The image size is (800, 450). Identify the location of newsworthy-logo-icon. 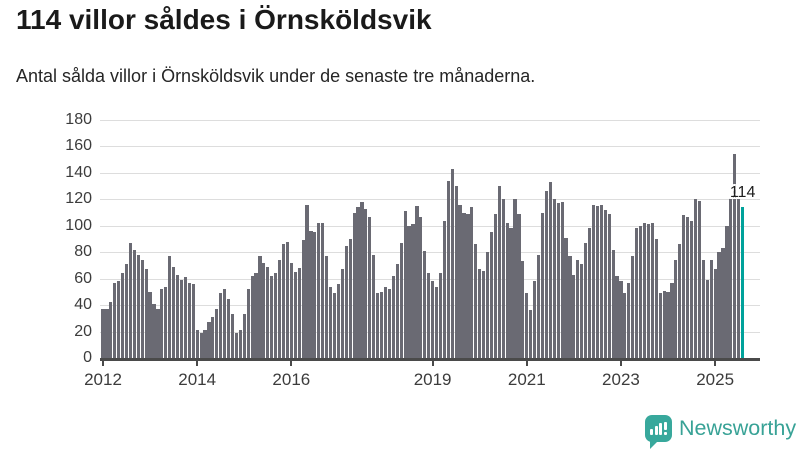
(658, 428).